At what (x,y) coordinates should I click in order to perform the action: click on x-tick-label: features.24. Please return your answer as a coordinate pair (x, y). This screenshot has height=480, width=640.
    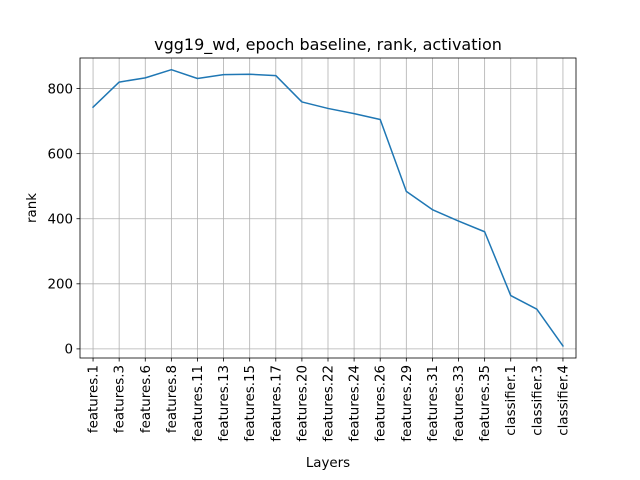
    Looking at the image, I should click on (355, 403).